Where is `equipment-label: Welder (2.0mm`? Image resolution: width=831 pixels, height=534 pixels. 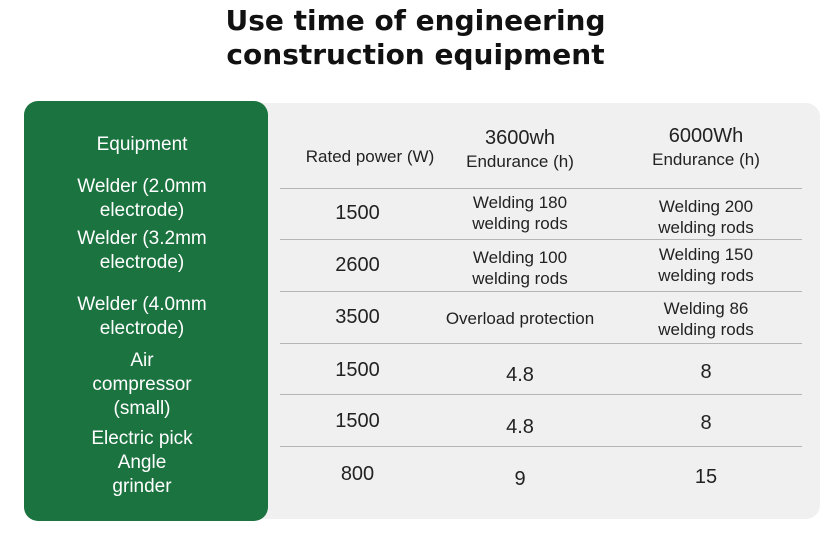 equipment-label: Welder (2.0mm is located at coordinates (142, 186).